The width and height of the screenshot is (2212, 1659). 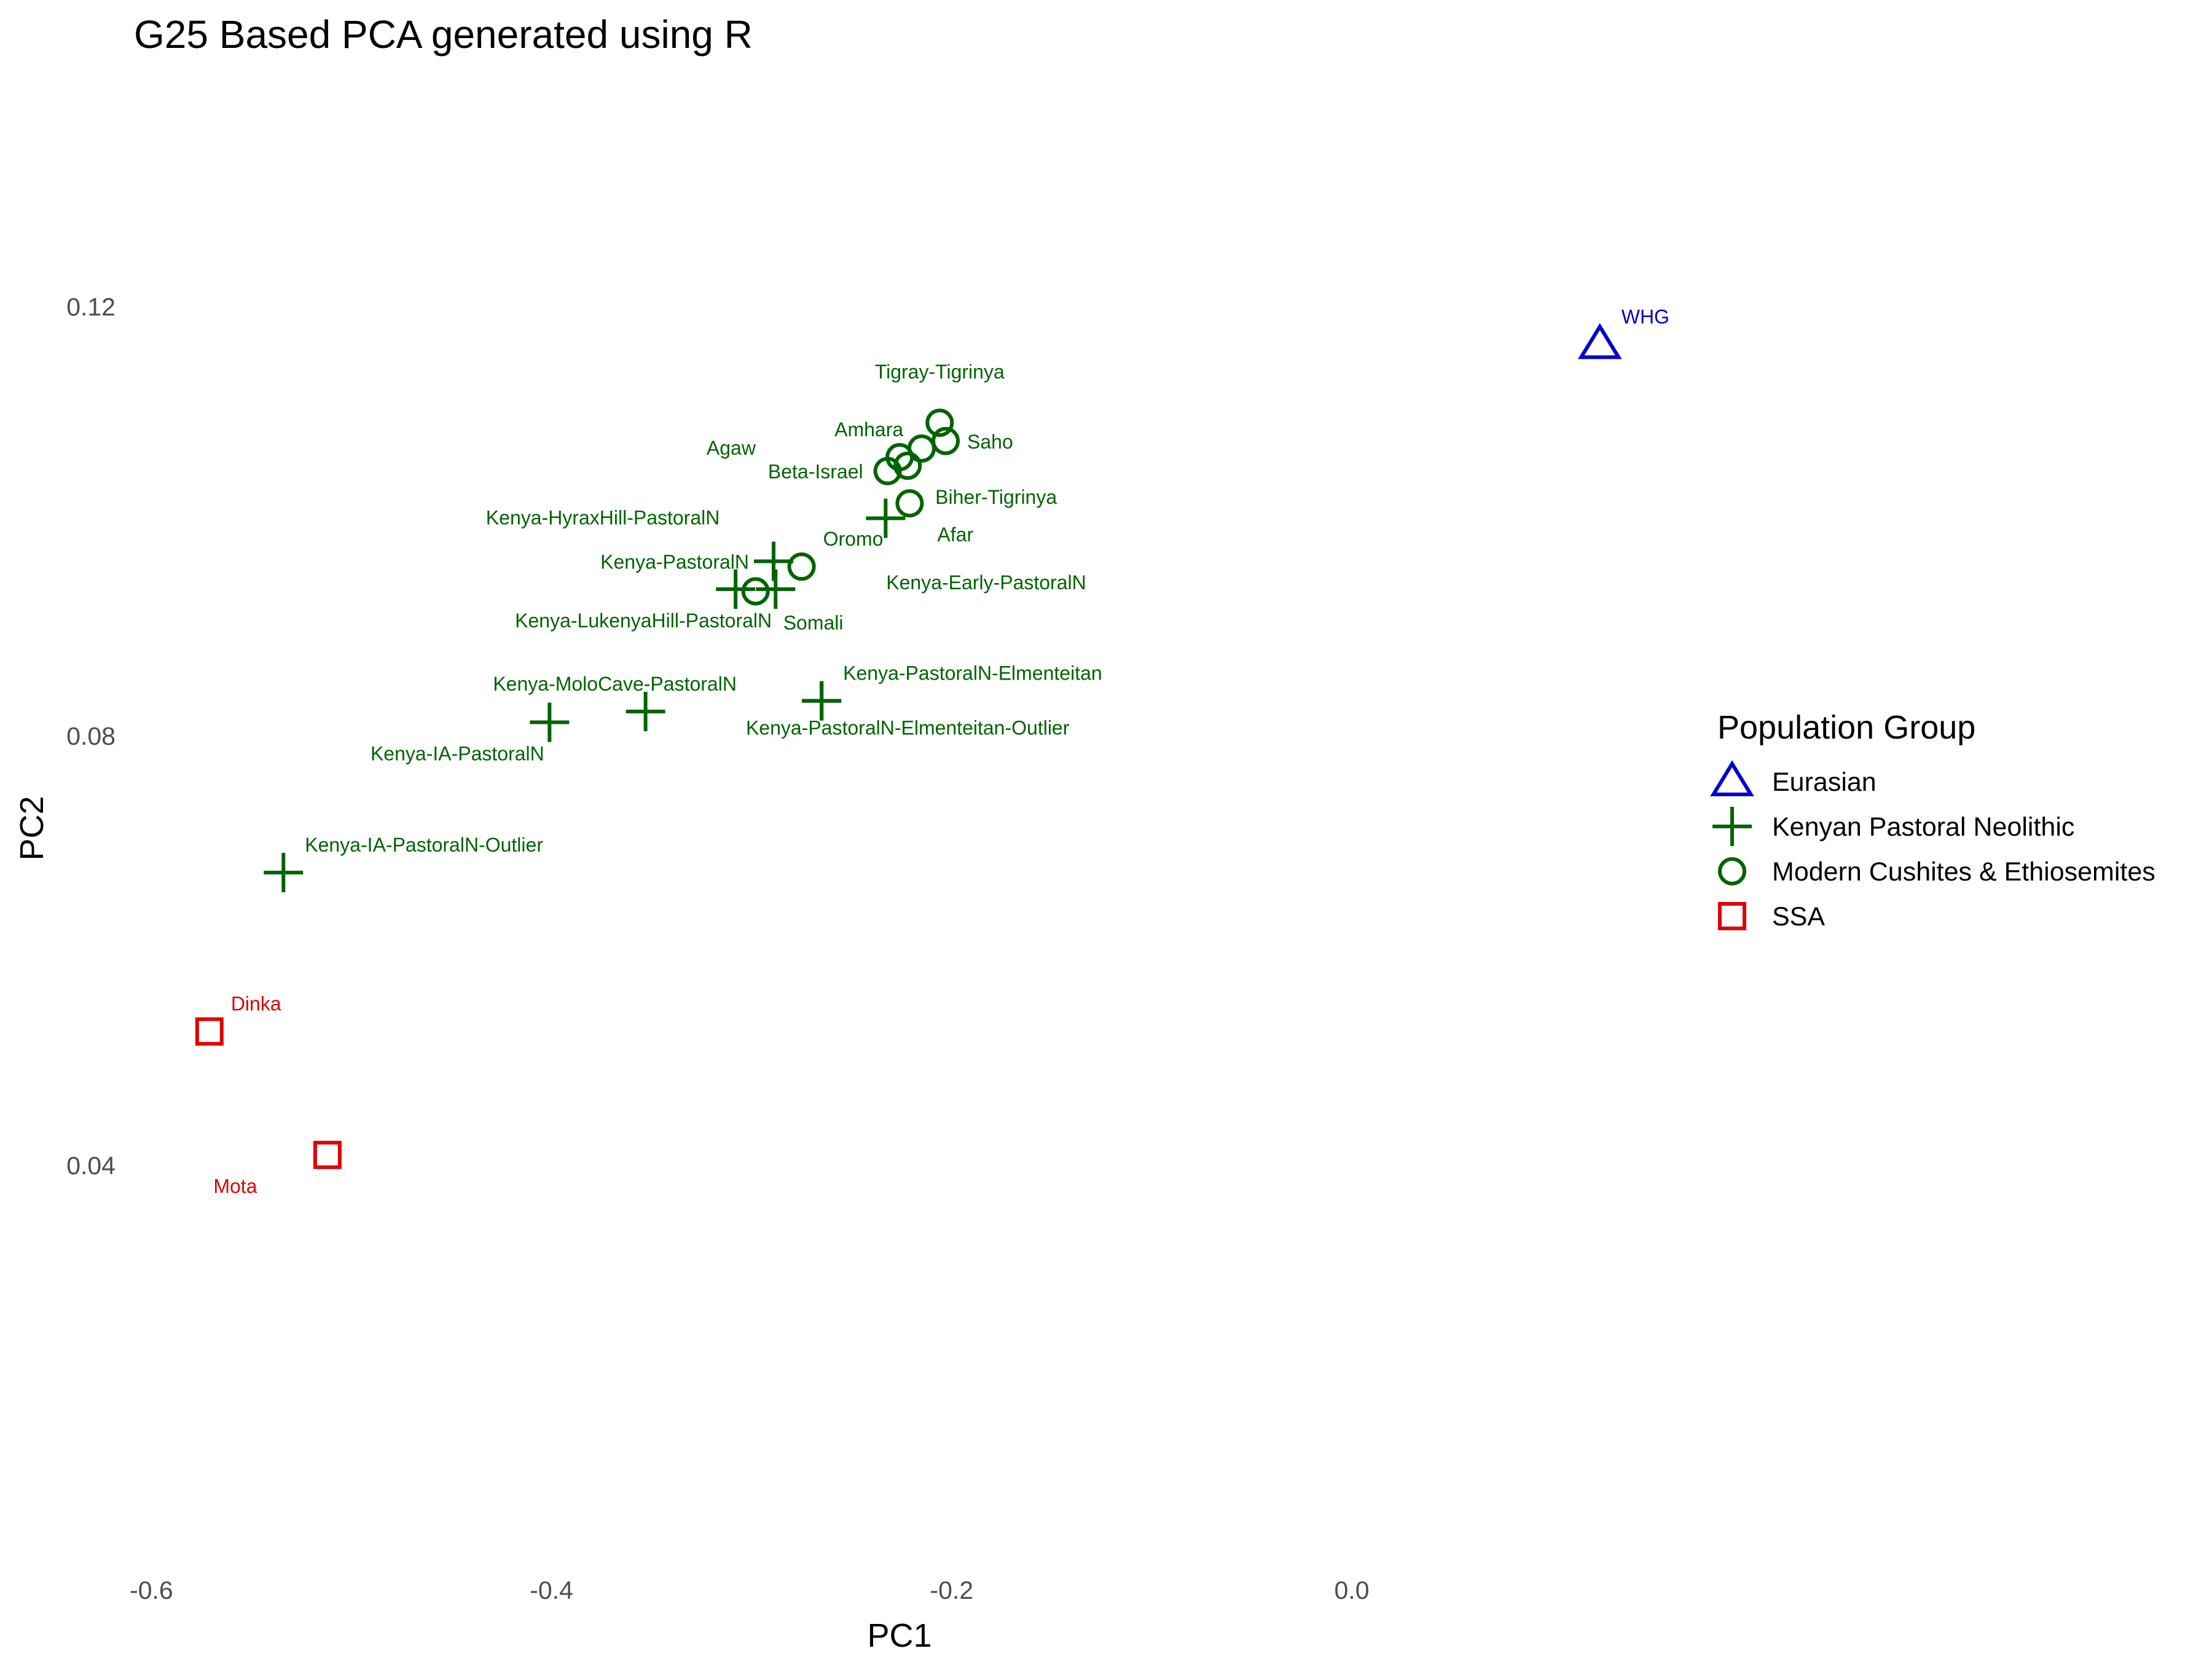 What do you see at coordinates (457, 754) in the screenshot?
I see `point-label: Kenya-IA-PastoralN` at bounding box center [457, 754].